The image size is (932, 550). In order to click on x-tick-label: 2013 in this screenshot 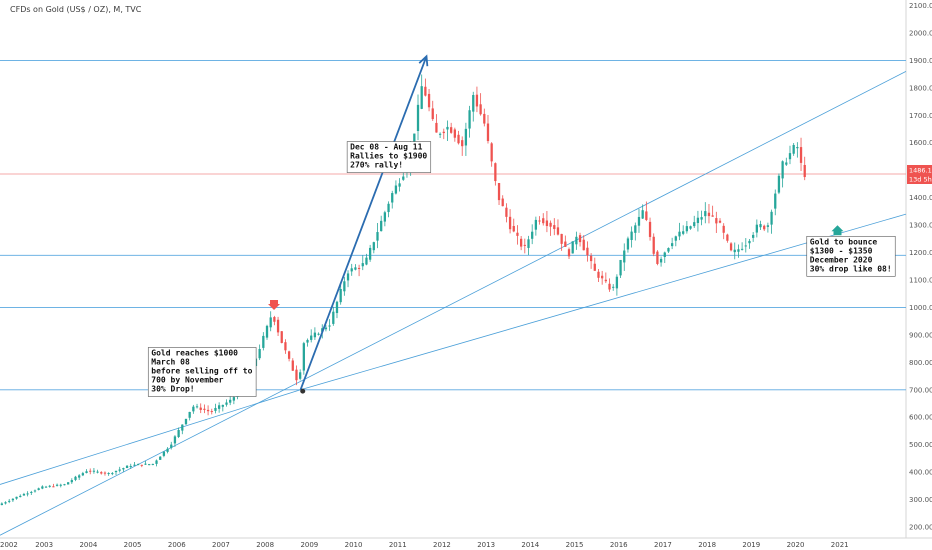, I will do `click(486, 545)`.